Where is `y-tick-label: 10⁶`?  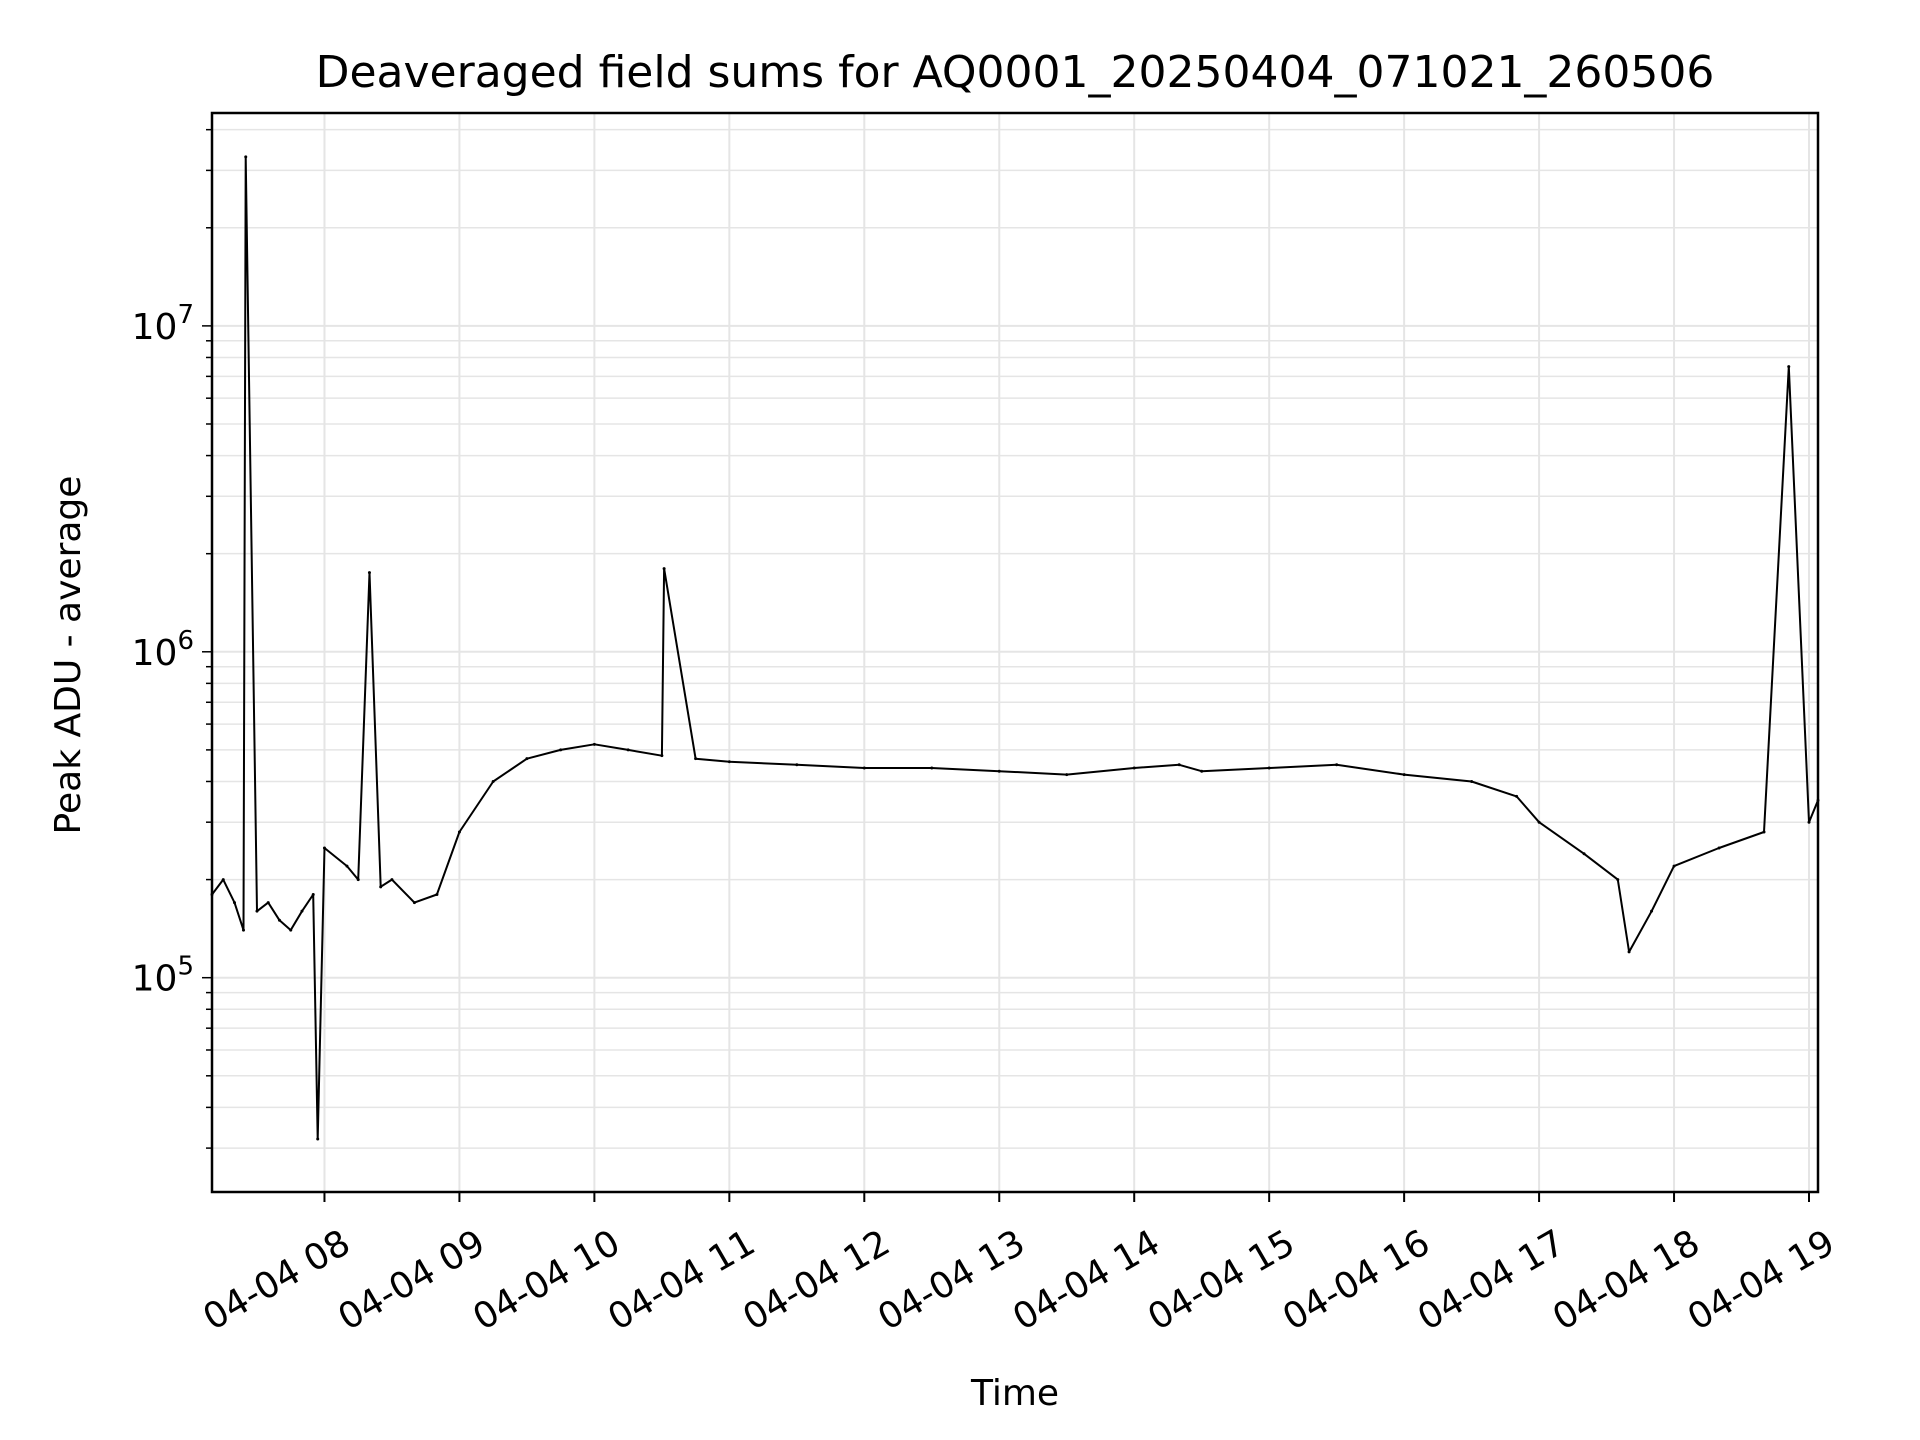
y-tick-label: 10⁶ is located at coordinates (163, 650).